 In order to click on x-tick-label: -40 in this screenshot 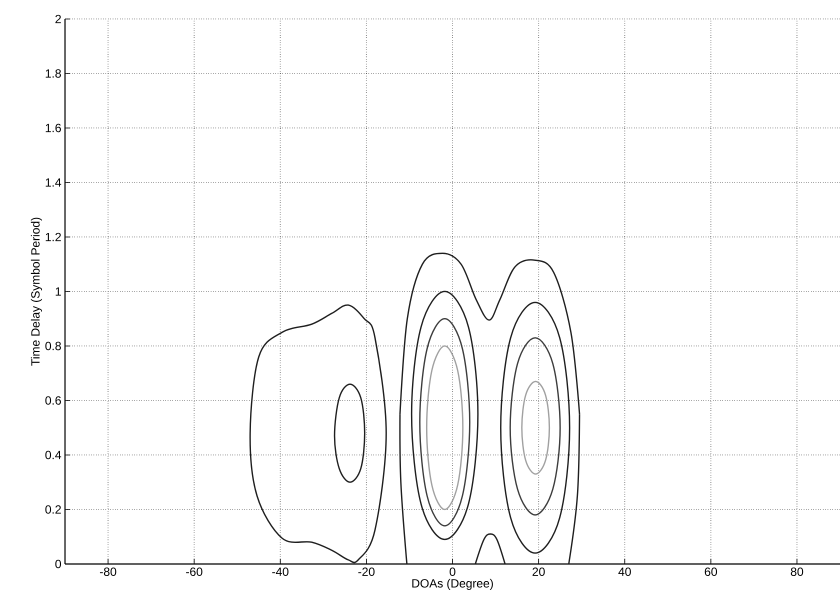, I will do `click(280, 572)`.